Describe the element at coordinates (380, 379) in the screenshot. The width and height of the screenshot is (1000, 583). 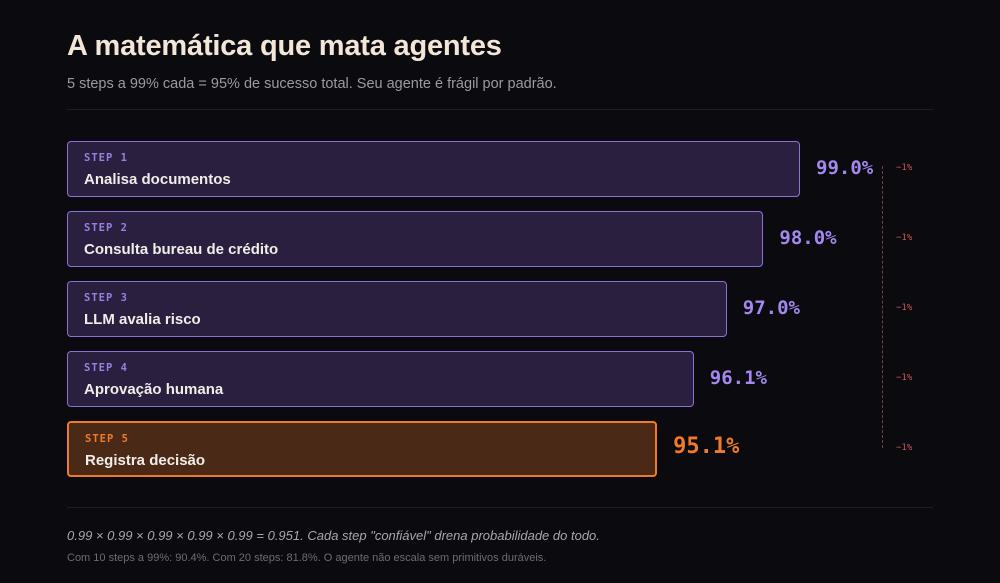
I see `step-bar: STEP 4 Aprovação humana` at that location.